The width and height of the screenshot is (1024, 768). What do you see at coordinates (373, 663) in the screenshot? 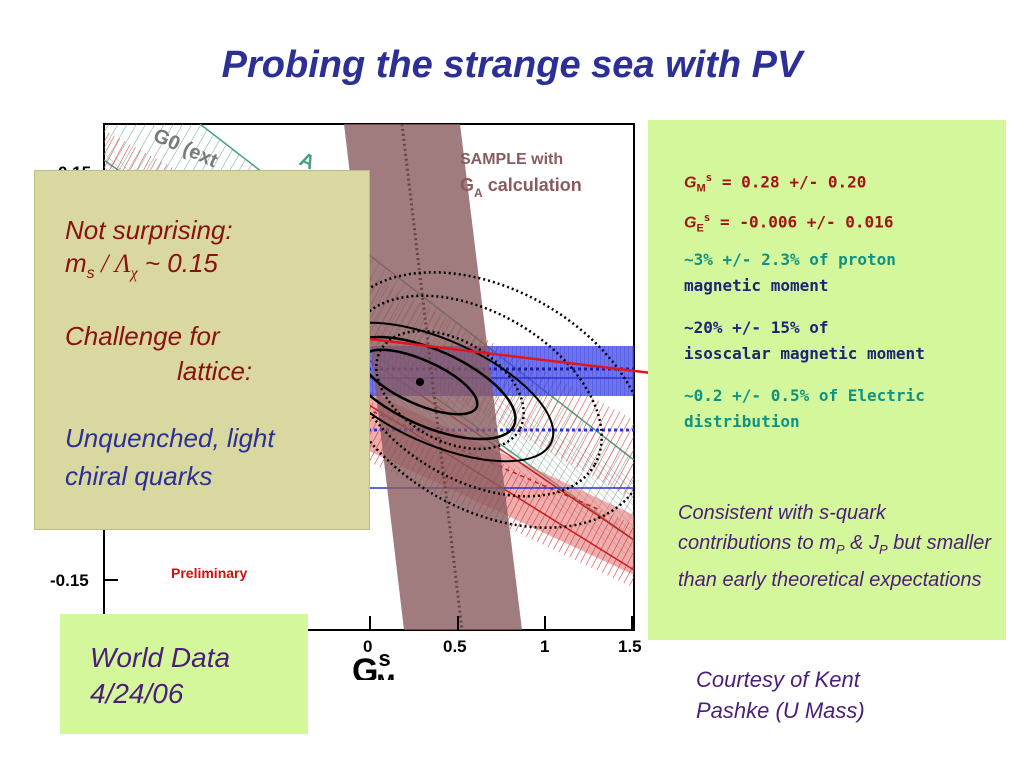
I see `x-axis-label: GsM` at bounding box center [373, 663].